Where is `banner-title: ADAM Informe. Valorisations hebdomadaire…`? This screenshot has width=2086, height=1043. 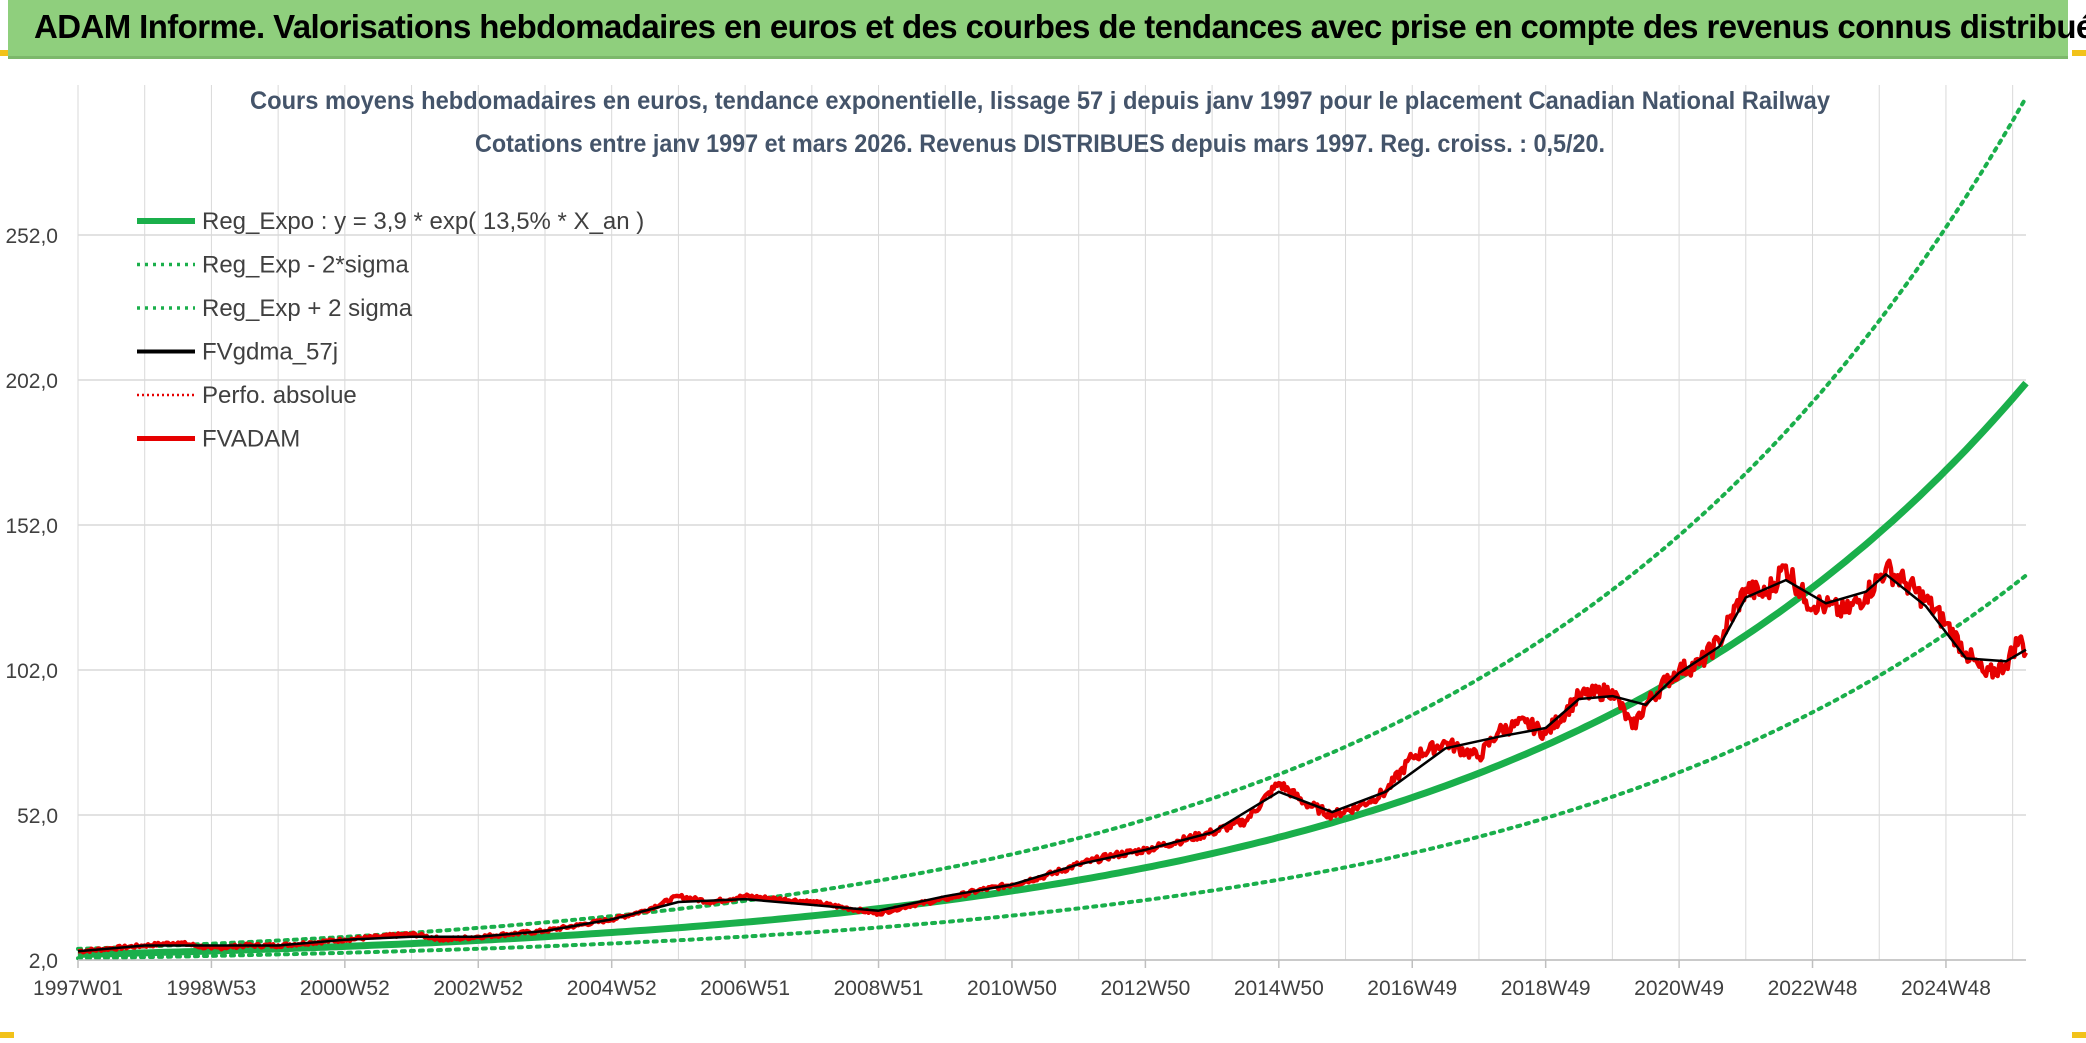 banner-title: ADAM Informe. Valorisations hebdomadaire… is located at coordinates (1060, 26).